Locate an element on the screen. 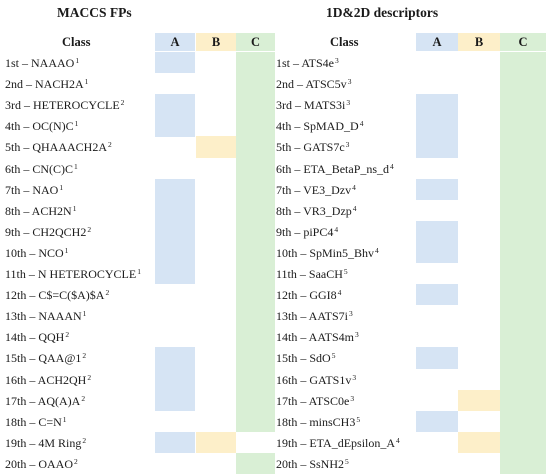  column-header-class: Class is located at coordinates (76, 42).